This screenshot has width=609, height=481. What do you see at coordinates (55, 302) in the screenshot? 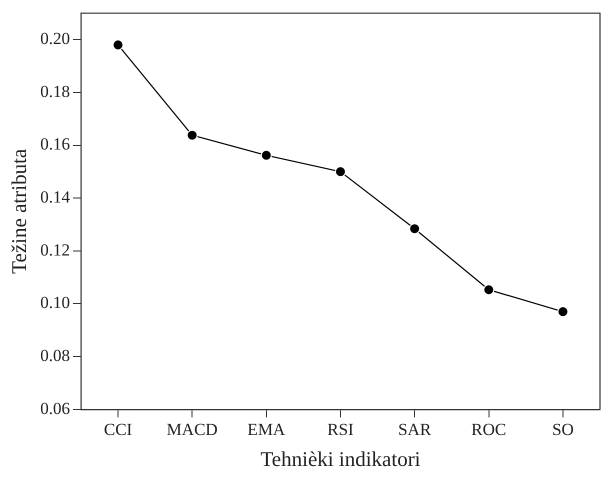
I see `y-tick-label: 0.10` at bounding box center [55, 302].